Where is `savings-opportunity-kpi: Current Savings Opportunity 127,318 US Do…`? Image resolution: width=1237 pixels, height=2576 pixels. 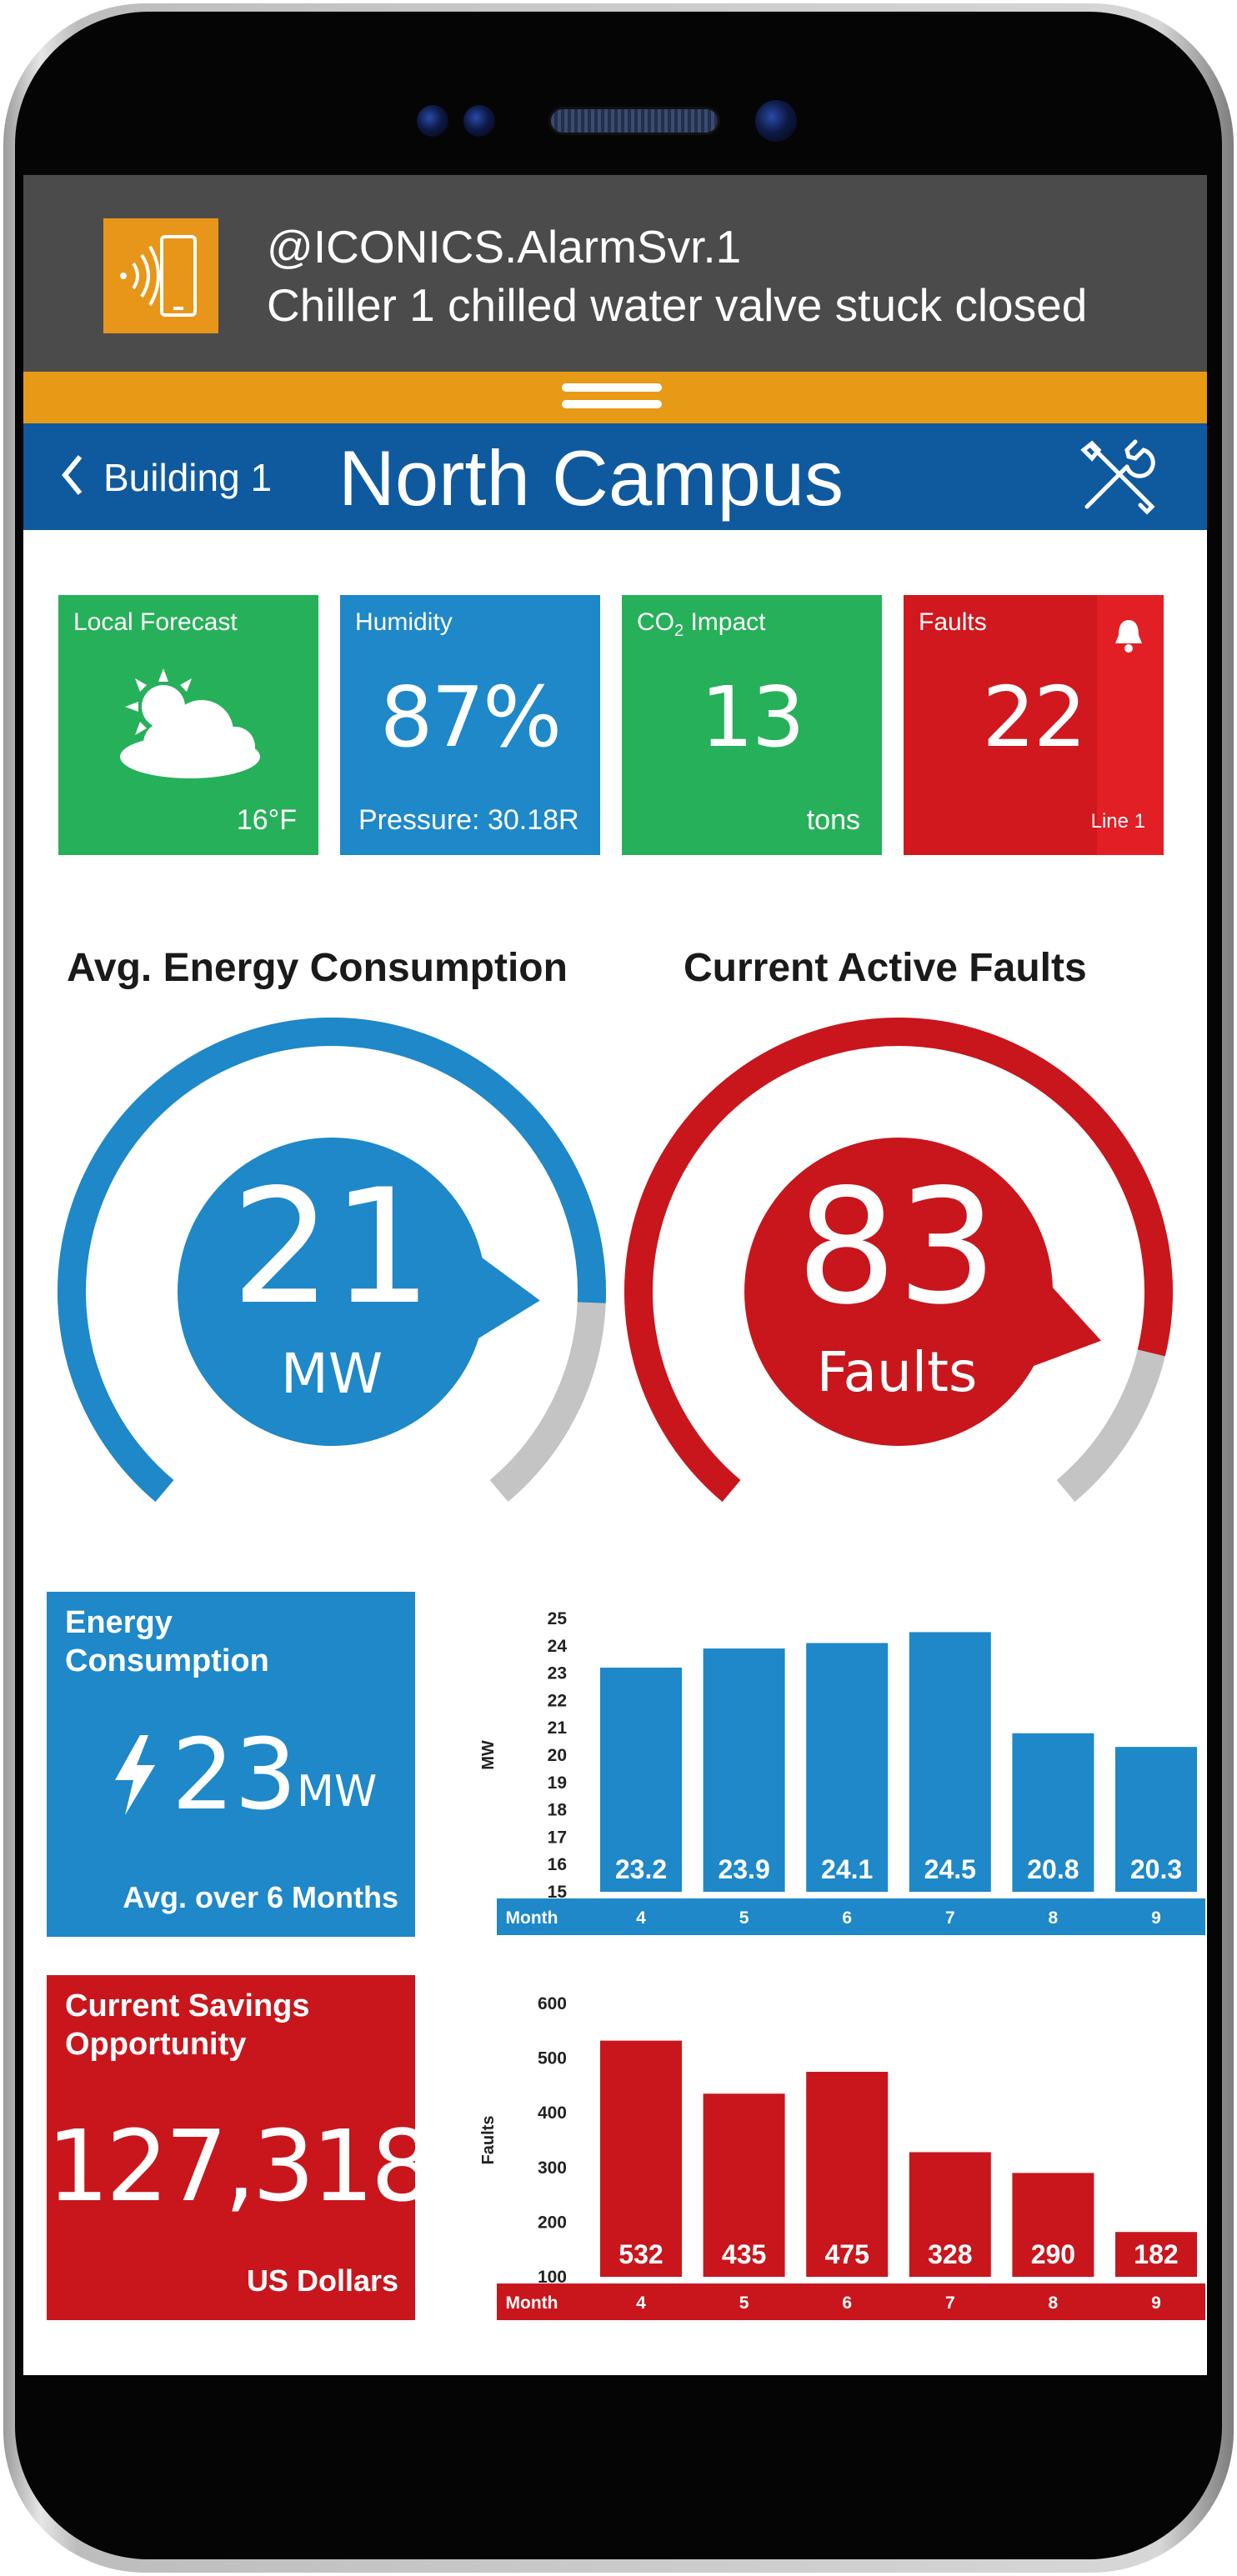 savings-opportunity-kpi: Current Savings Opportunity 127,318 US Do… is located at coordinates (240, 2147).